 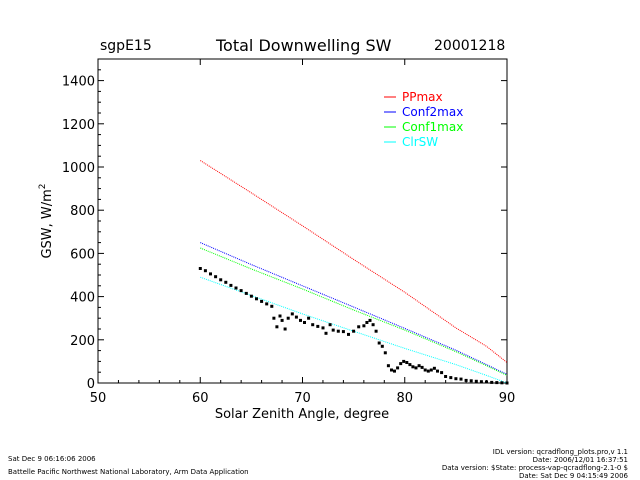 I want to click on idl-version: IDL version: qcradflong_plots.pro,v 1.1, so click(x=560, y=452).